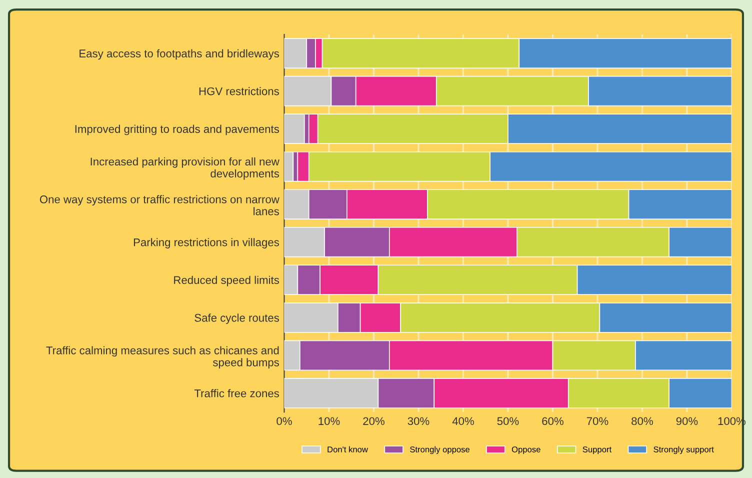 Image resolution: width=752 pixels, height=478 pixels. What do you see at coordinates (180, 54) in the screenshot?
I see `y-tick-label: Easy access to footpaths and bridleways` at bounding box center [180, 54].